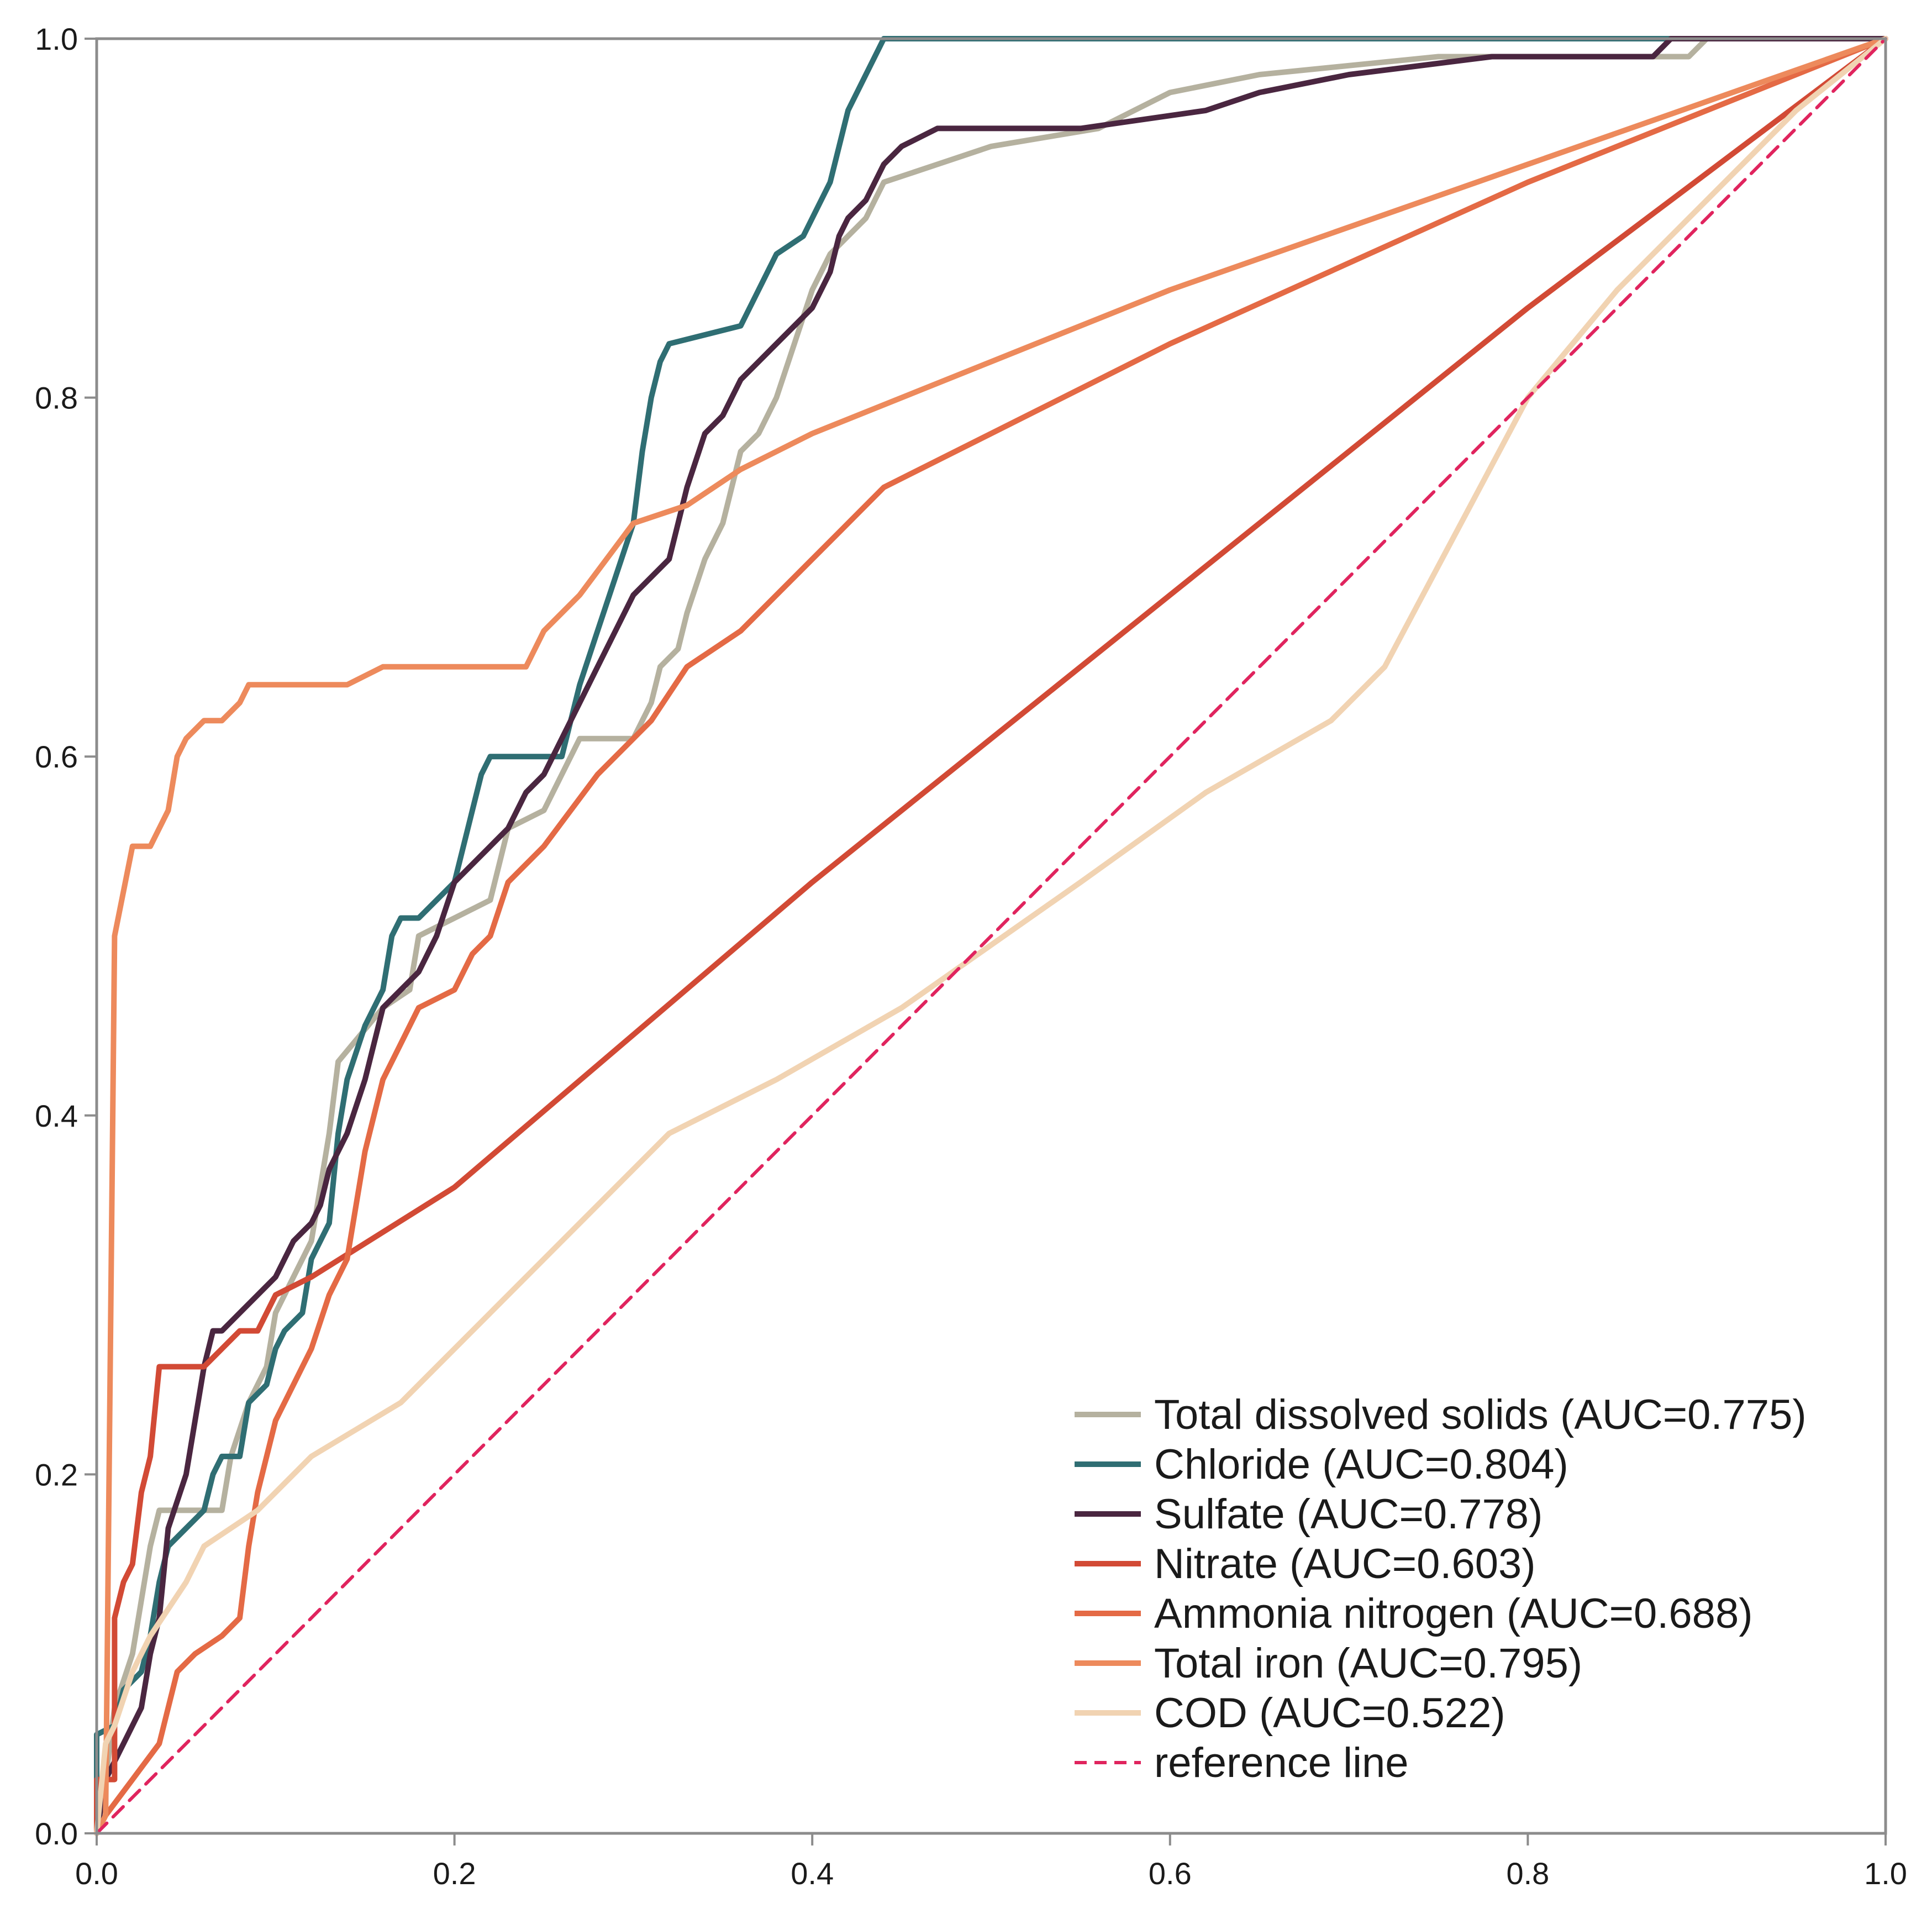  What do you see at coordinates (97, 1873) in the screenshot?
I see `x-tick-label: 0.0` at bounding box center [97, 1873].